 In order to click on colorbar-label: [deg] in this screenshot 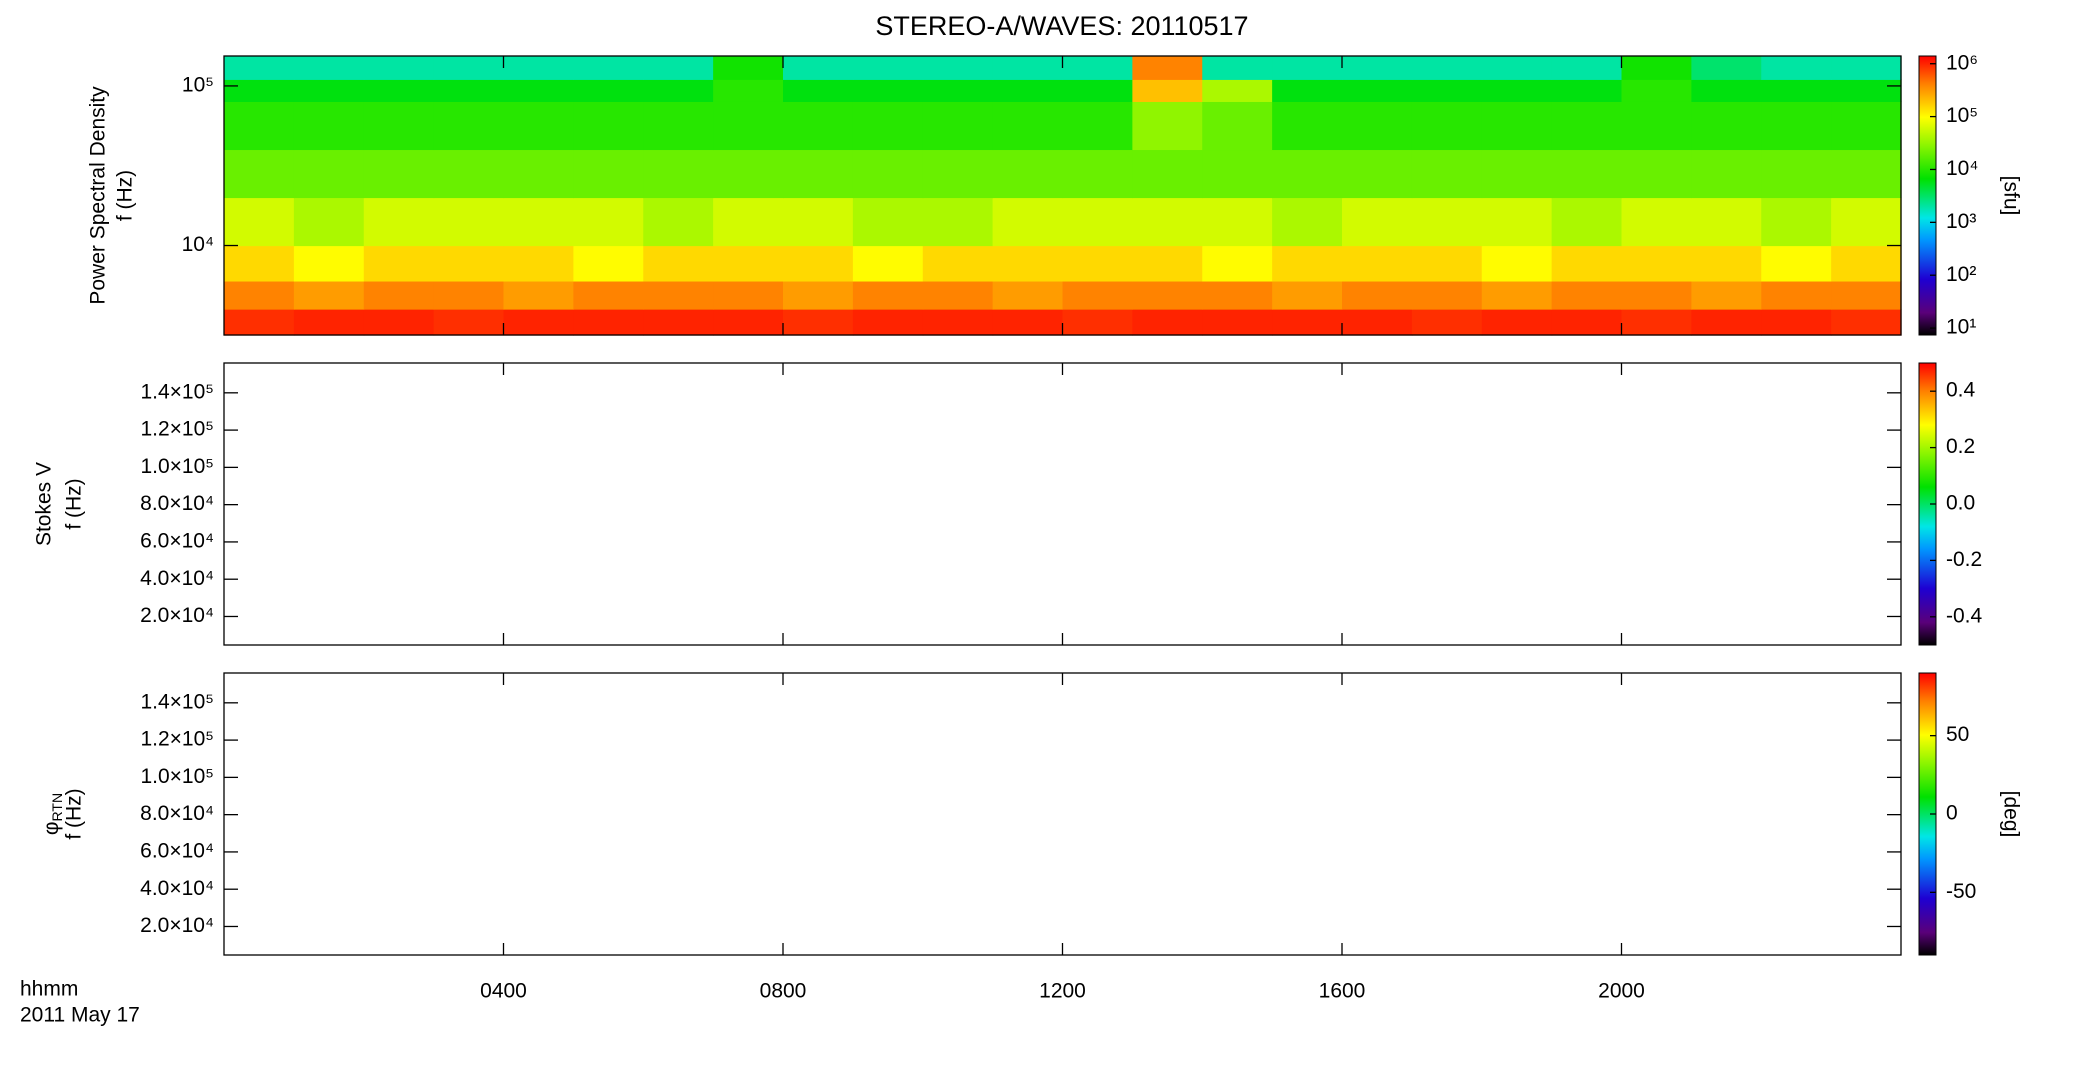, I will do `click(2010, 814)`.